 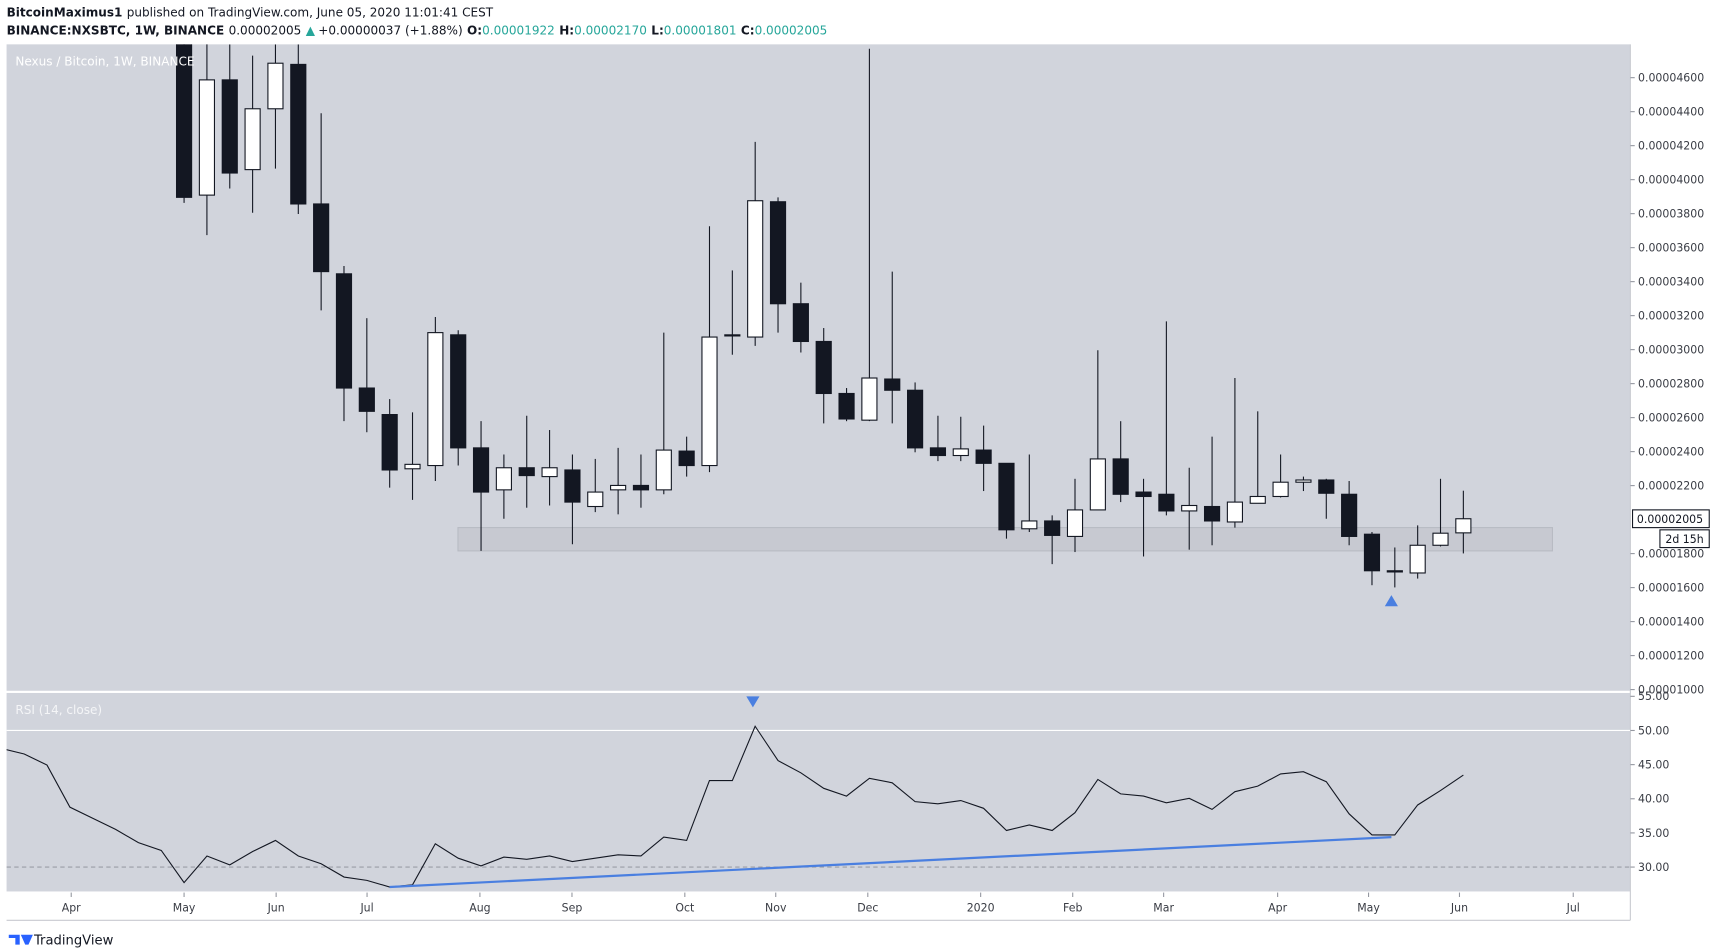 I want to click on y-tick-label: 0.00002600, so click(x=1671, y=417).